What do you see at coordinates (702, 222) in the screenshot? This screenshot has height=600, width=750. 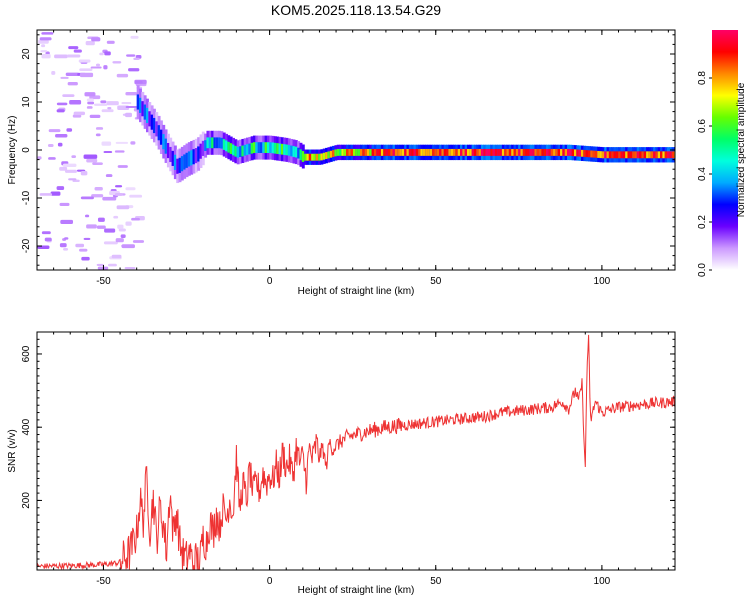 I see `colorbar-tick-label: 0.2` at bounding box center [702, 222].